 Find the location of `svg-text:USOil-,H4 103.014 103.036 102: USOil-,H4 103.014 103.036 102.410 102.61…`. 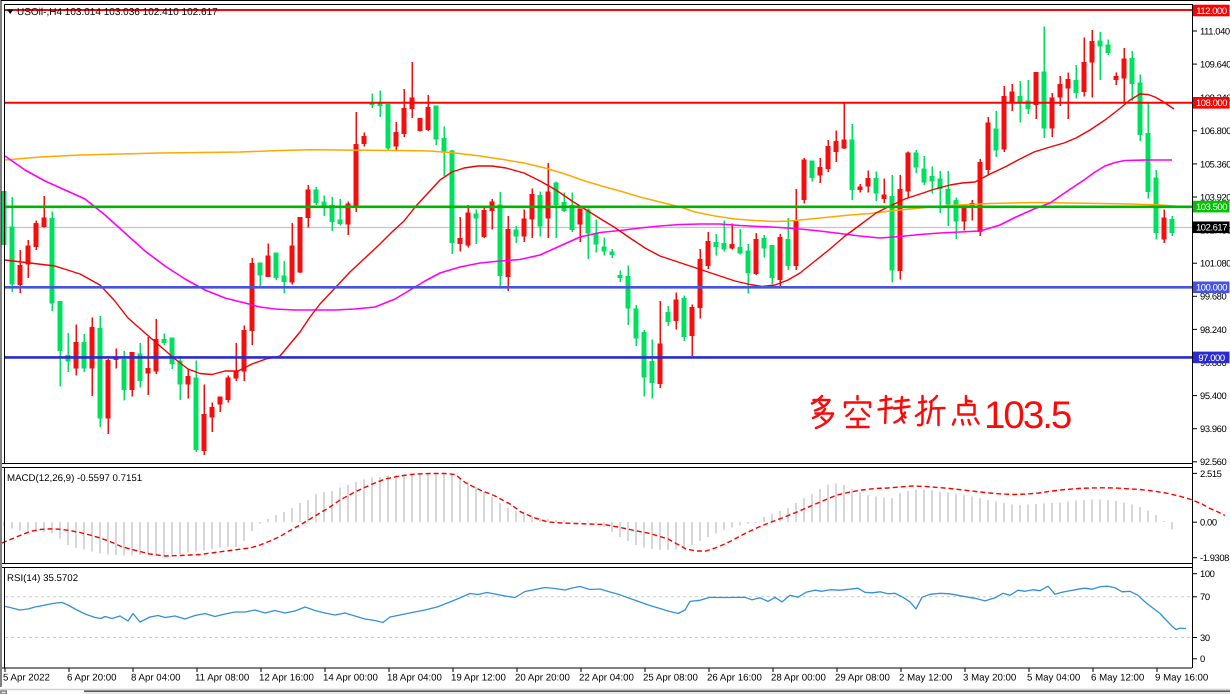

svg-text:USOil-,H4 103.014 103.036 102: USOil-,H4 103.014 103.036 102.410 102.61… is located at coordinates (117, 12).